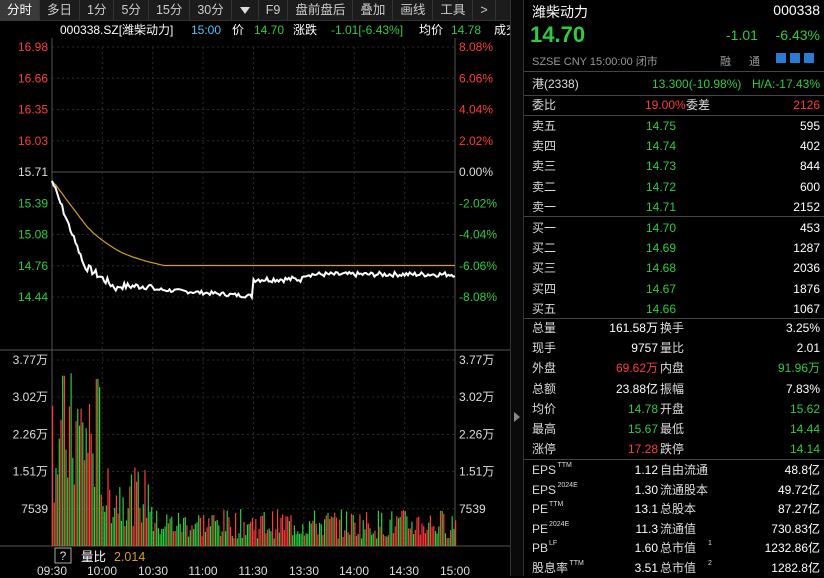 This screenshot has height=578, width=824. What do you see at coordinates (672, 368) in the screenshot?
I see `stat-label: 内盘` at bounding box center [672, 368].